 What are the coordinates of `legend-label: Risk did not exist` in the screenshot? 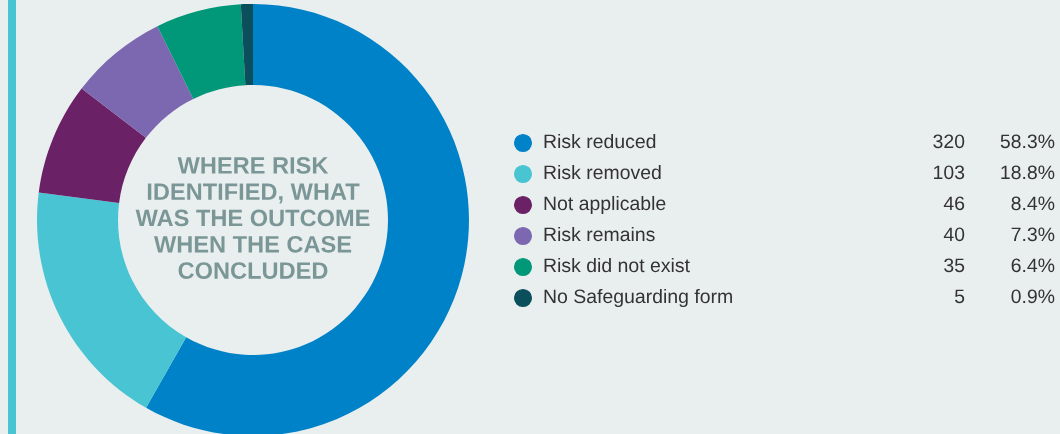 It's located at (617, 265).